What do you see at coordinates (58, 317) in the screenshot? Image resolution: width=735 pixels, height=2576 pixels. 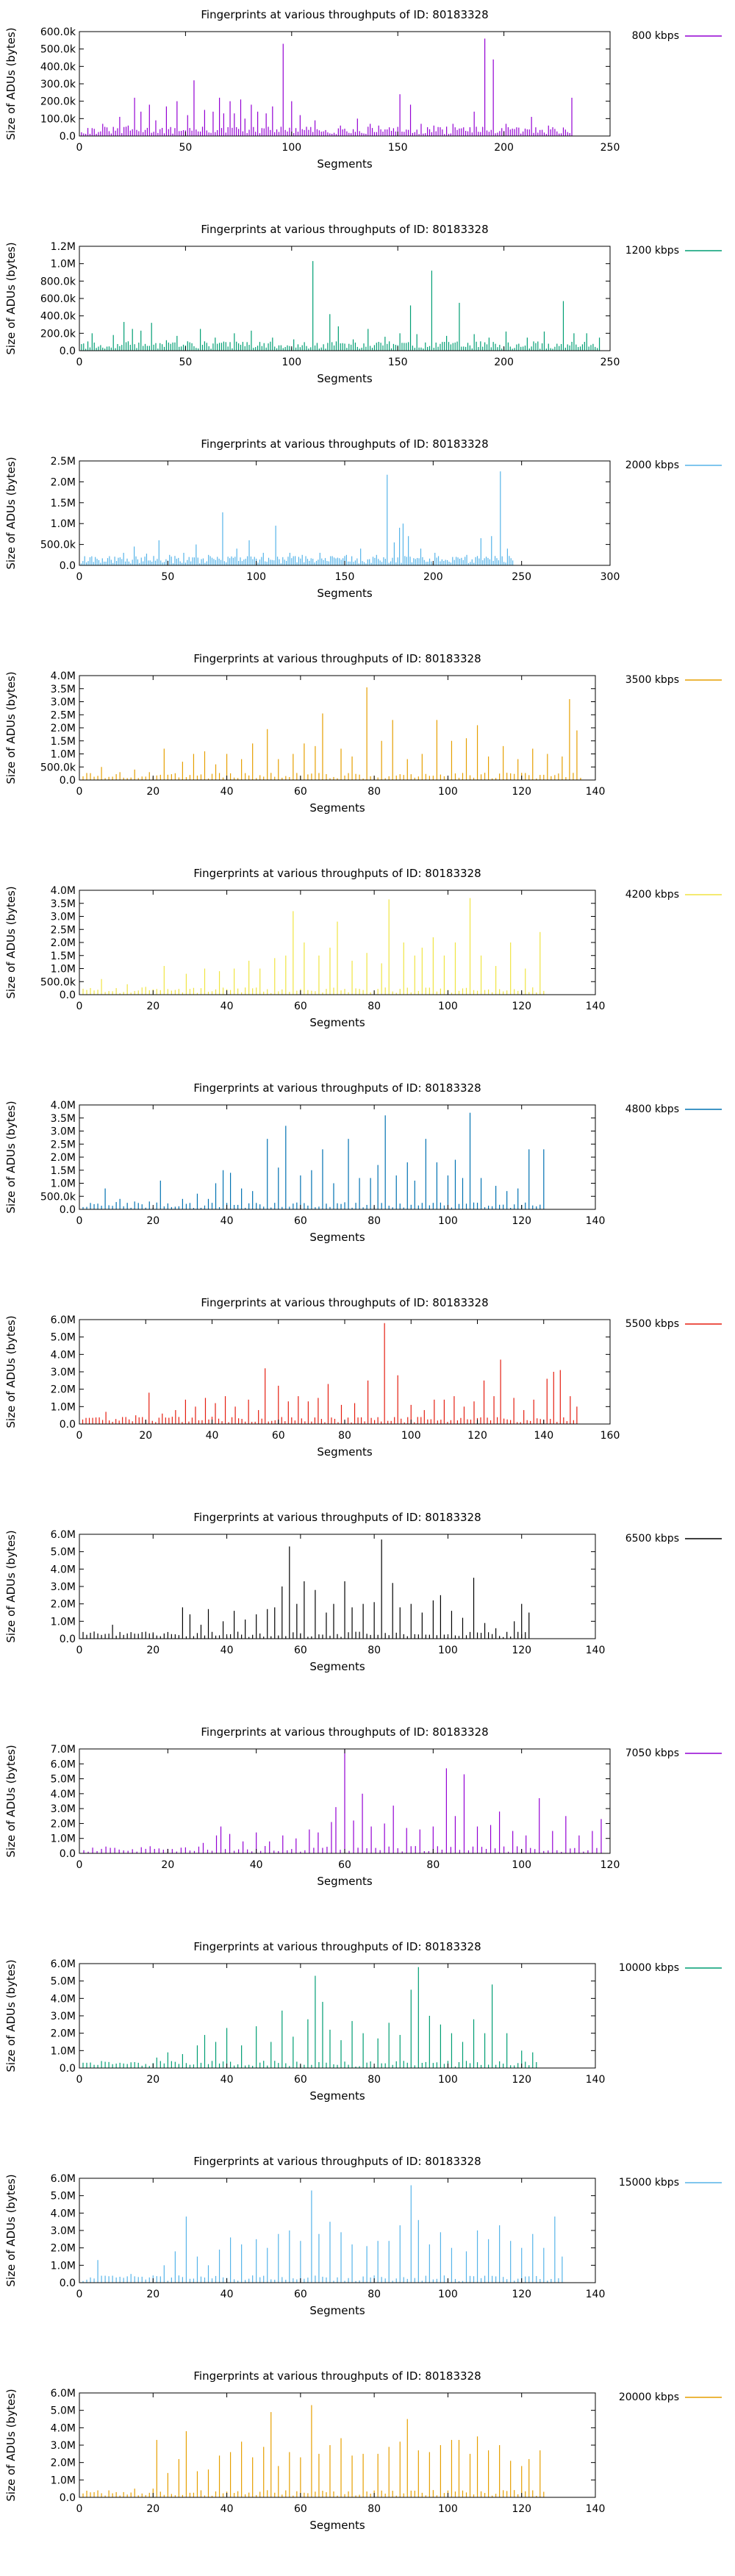 I see `y-tick-label: 400.0k` at bounding box center [58, 317].